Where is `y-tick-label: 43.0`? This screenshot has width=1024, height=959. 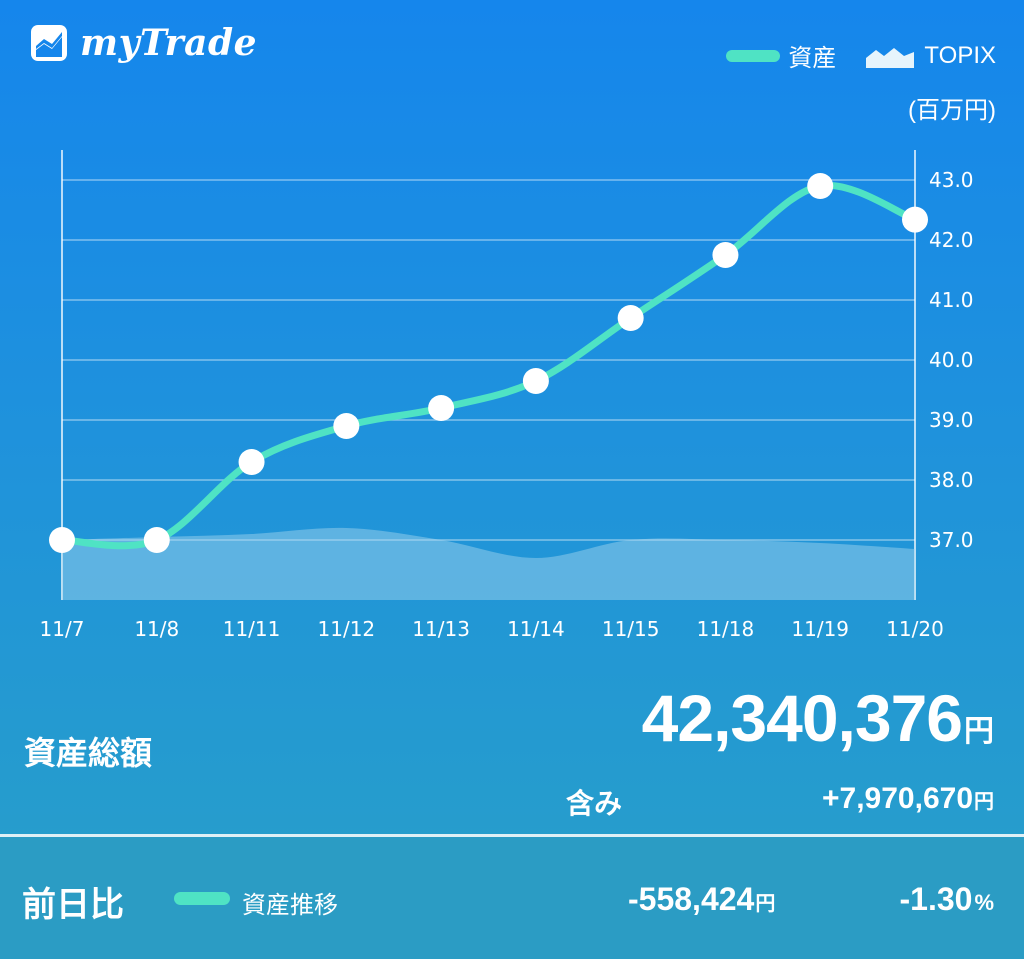
y-tick-label: 43.0 is located at coordinates (951, 180).